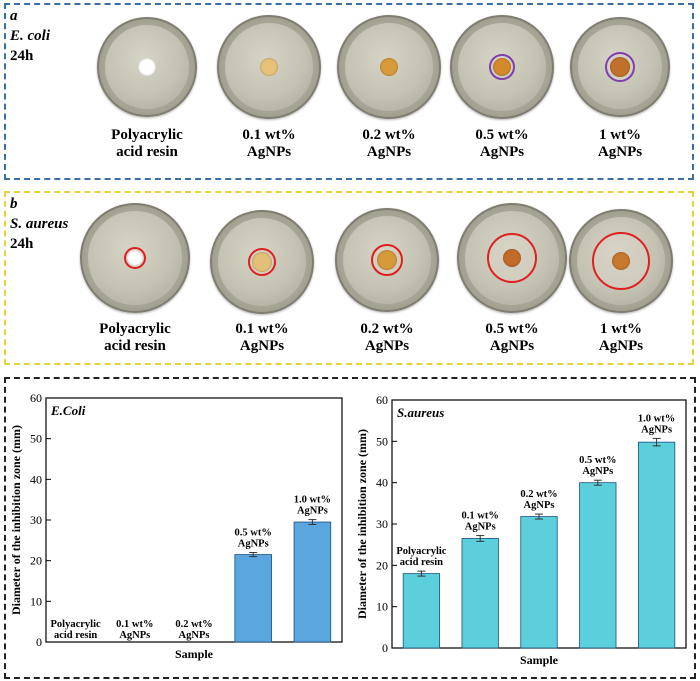 The height and width of the screenshot is (681, 700). I want to click on panel-a-tag: a, so click(14, 16).